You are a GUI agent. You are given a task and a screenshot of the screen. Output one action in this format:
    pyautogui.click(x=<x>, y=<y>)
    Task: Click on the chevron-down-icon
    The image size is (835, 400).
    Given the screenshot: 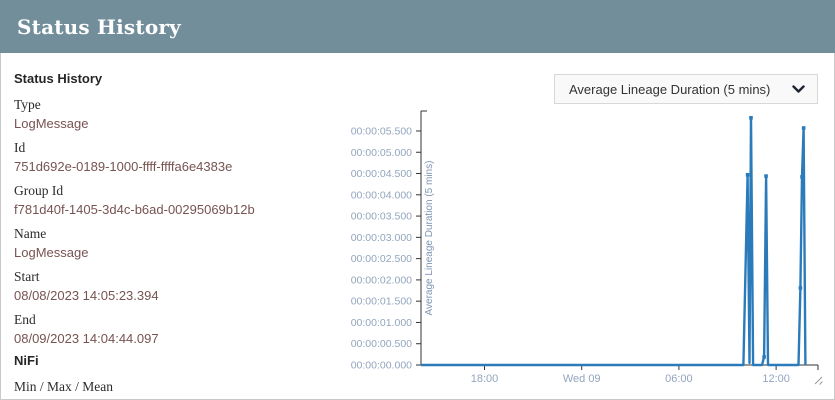 What is the action you would take?
    pyautogui.click(x=798, y=88)
    